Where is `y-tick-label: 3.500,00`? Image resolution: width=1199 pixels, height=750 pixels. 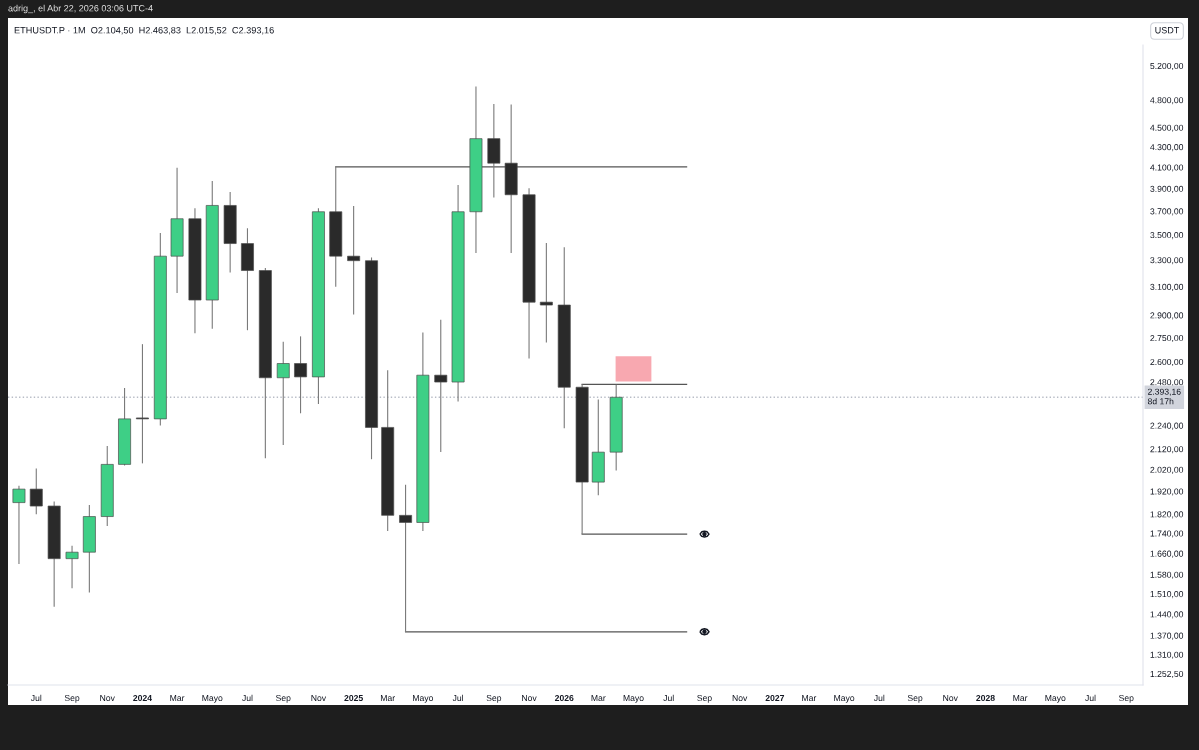 y-tick-label: 3.500,00 is located at coordinates (1167, 236).